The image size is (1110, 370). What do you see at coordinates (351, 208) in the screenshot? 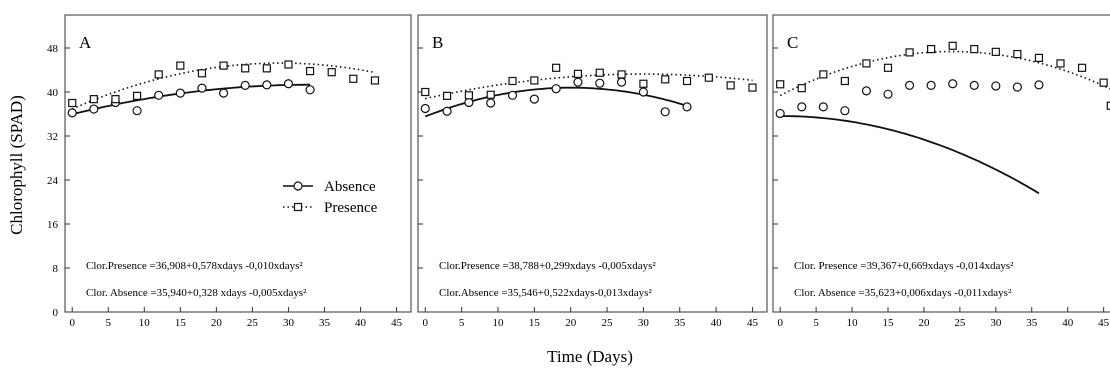
I see `legend-presence-label: Presence` at bounding box center [351, 208].